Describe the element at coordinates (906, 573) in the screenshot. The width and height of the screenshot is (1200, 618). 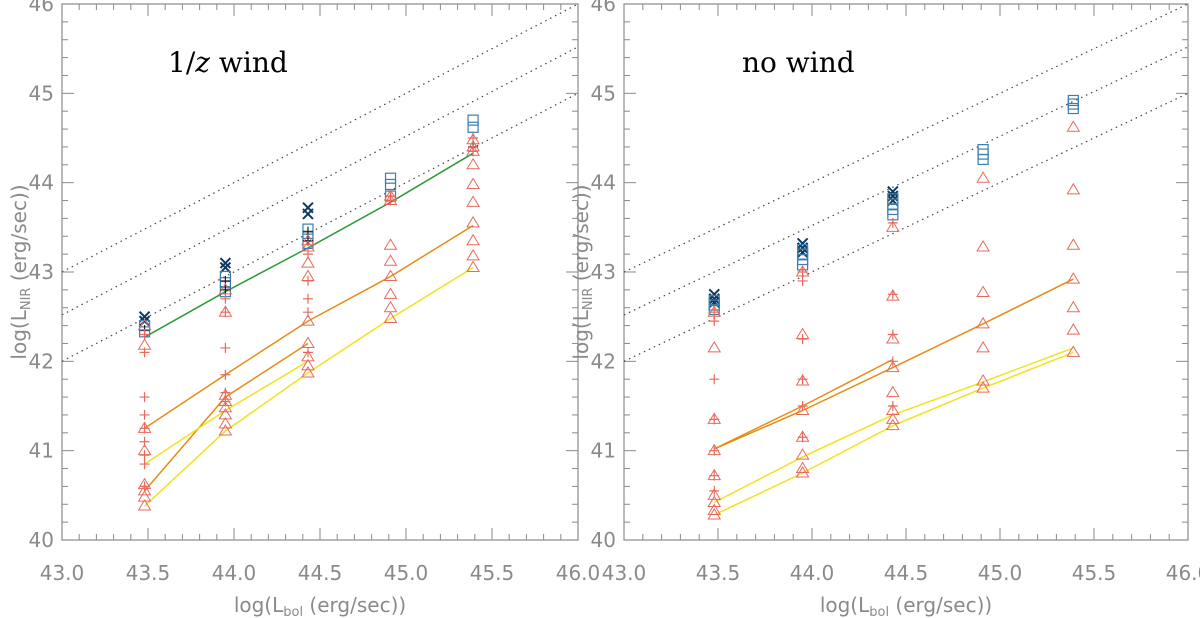
I see `x-tick-label: 44.5` at that location.